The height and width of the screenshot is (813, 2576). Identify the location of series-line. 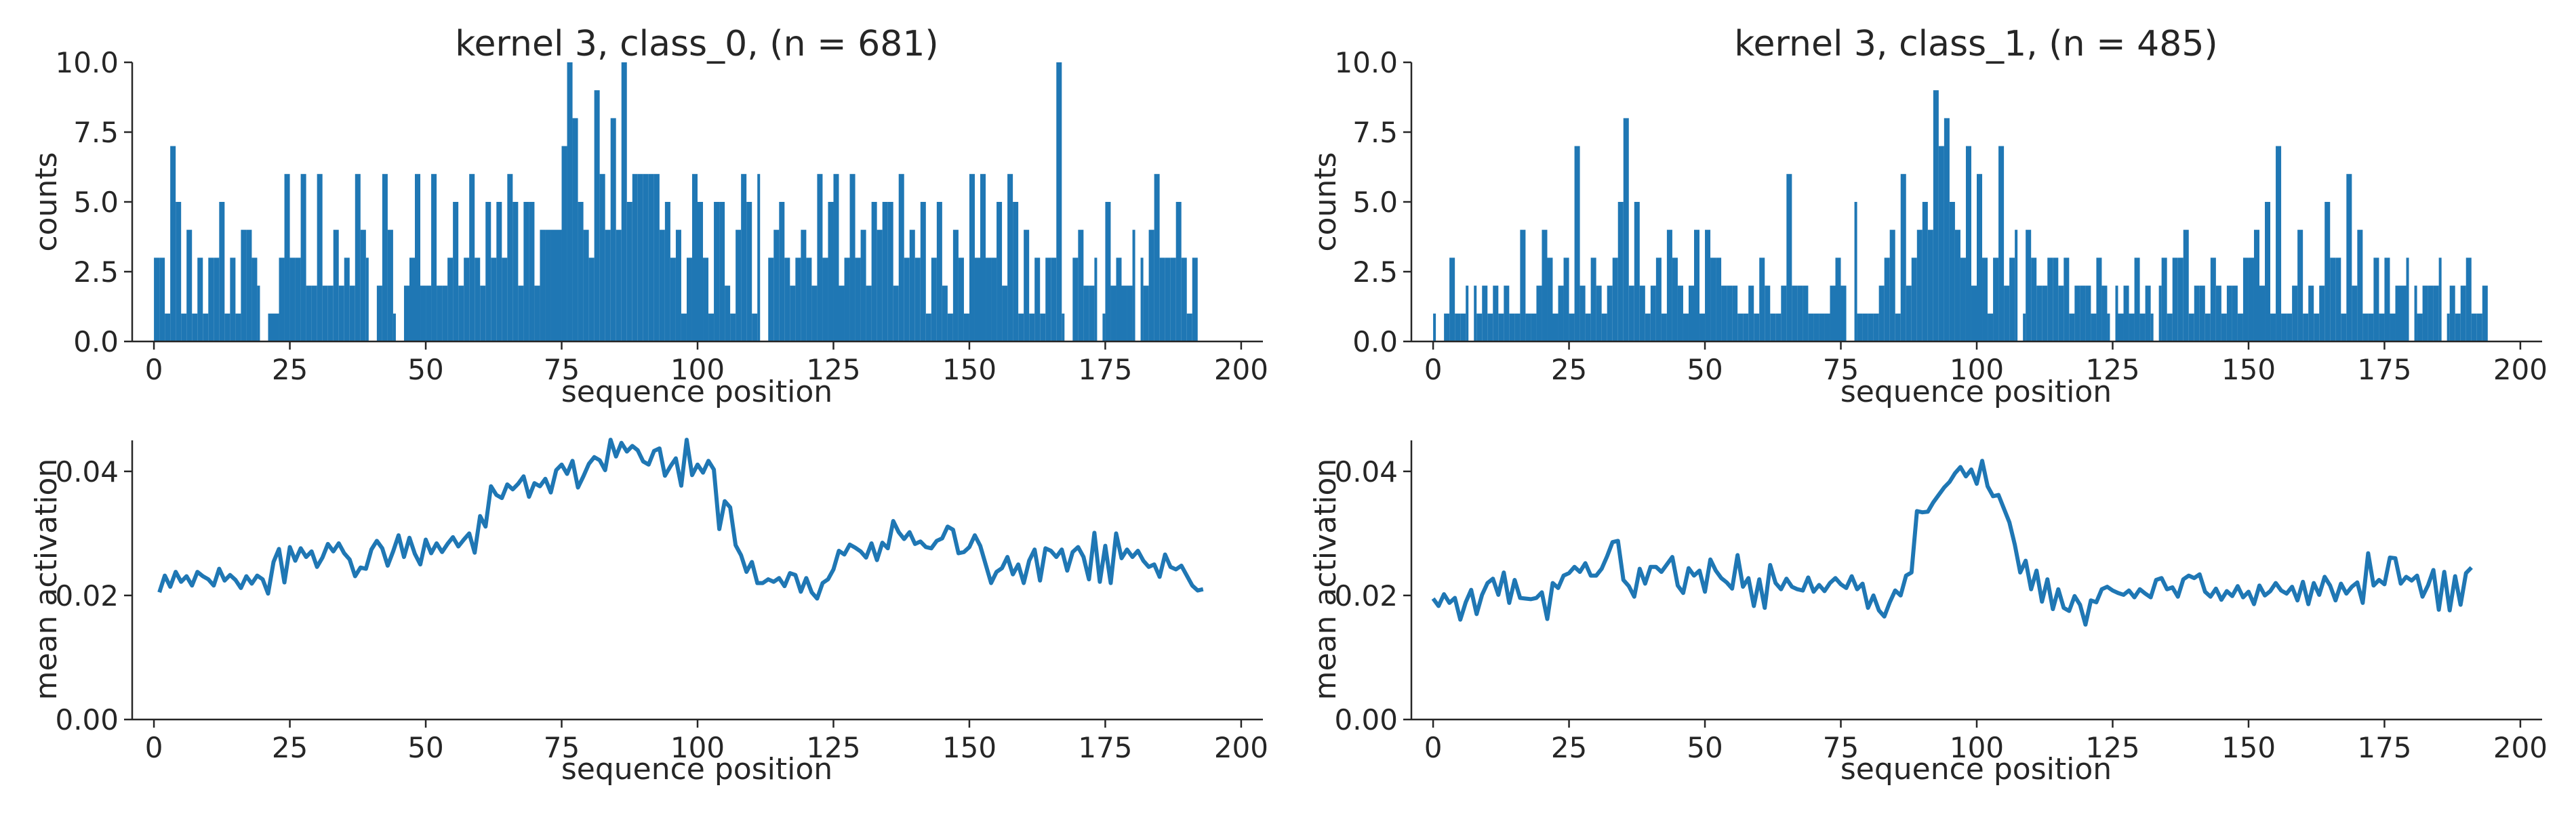
(680, 519).